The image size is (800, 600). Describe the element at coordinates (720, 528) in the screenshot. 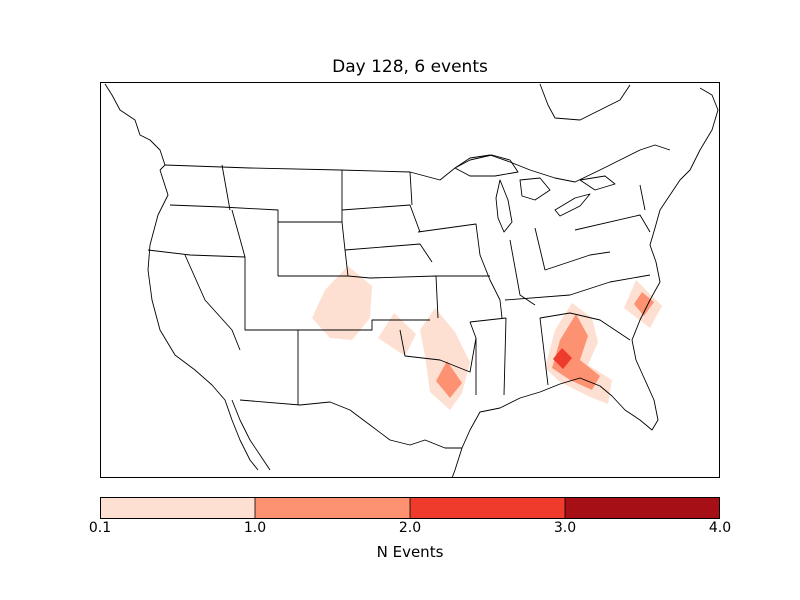

I see `colorbar-tick-5: 4.0` at that location.